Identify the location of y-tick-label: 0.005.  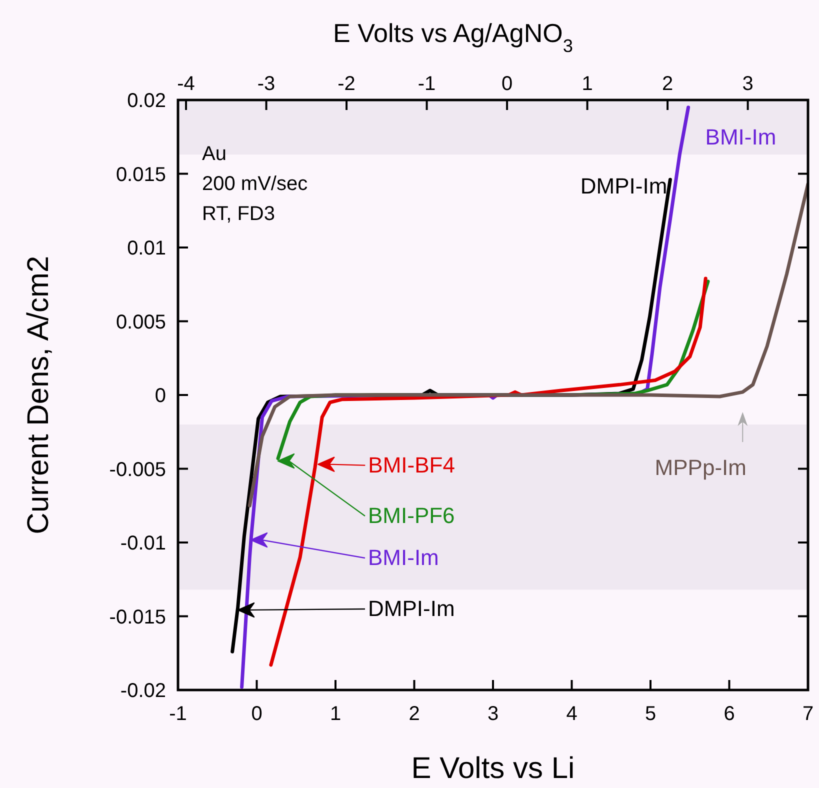
(141, 322).